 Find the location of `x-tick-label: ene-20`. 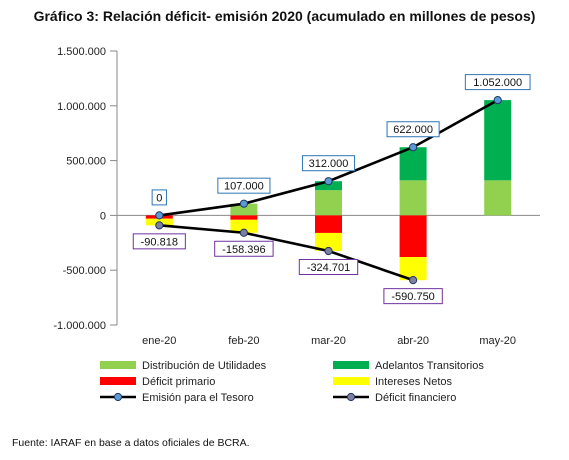

x-tick-label: ene-20 is located at coordinates (159, 341).